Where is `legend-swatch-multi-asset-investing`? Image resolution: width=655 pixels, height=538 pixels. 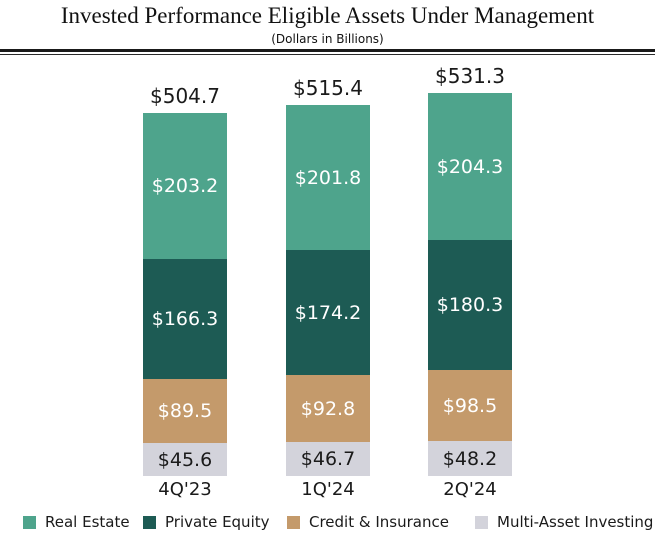 legend-swatch-multi-asset-investing is located at coordinates (481, 522).